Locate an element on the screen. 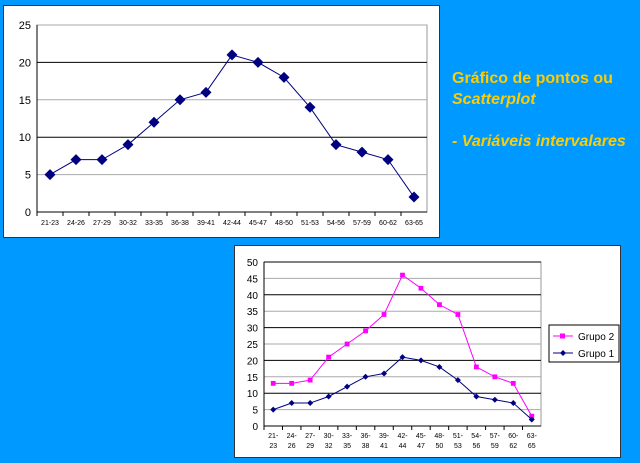 The image size is (640, 463). x-tick-label: 42-44 is located at coordinates (232, 223).